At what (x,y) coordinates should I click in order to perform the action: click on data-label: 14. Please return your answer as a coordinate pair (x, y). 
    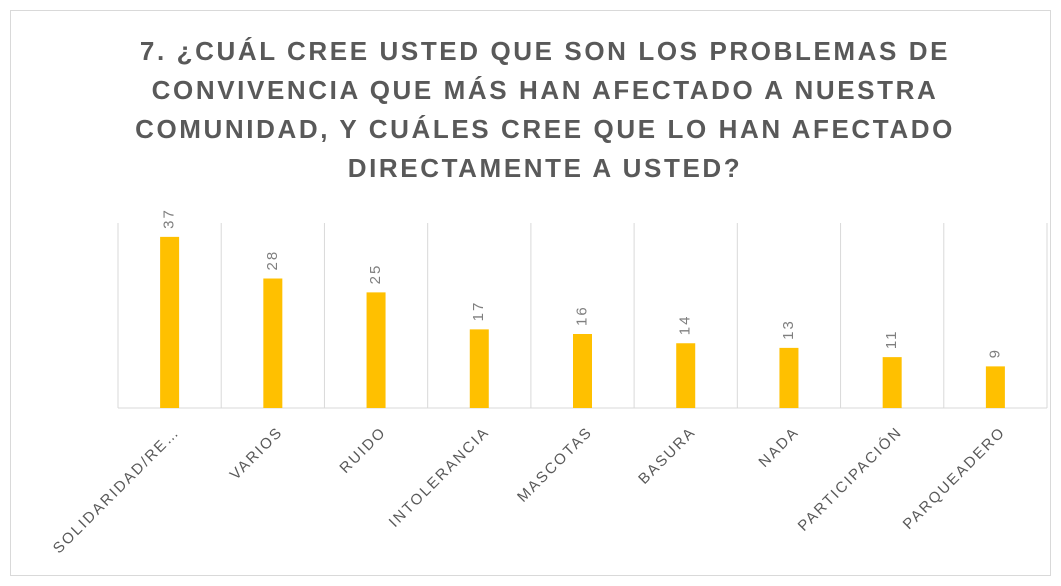
    Looking at the image, I should click on (685, 325).